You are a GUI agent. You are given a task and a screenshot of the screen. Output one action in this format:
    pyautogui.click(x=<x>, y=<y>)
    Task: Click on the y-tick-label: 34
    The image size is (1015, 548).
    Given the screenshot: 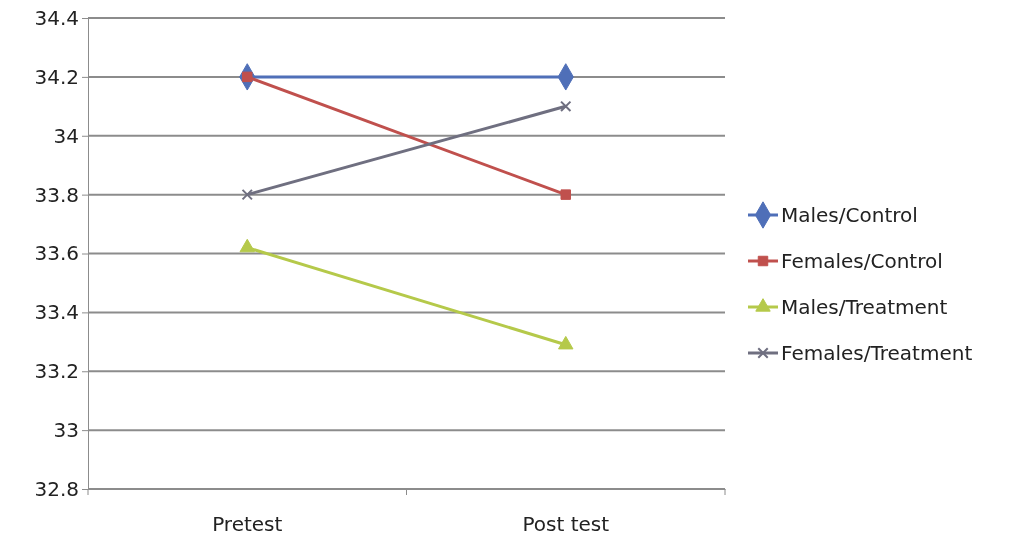 What is the action you would take?
    pyautogui.click(x=66, y=135)
    